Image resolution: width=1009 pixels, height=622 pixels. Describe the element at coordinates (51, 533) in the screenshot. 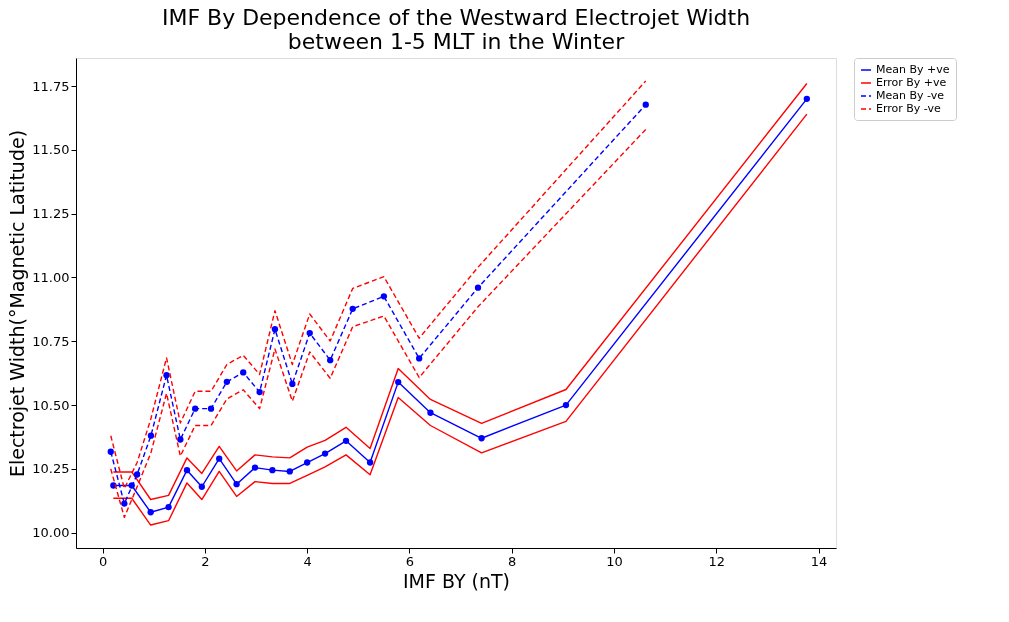

I see `y-tick-label: 10.00` at that location.